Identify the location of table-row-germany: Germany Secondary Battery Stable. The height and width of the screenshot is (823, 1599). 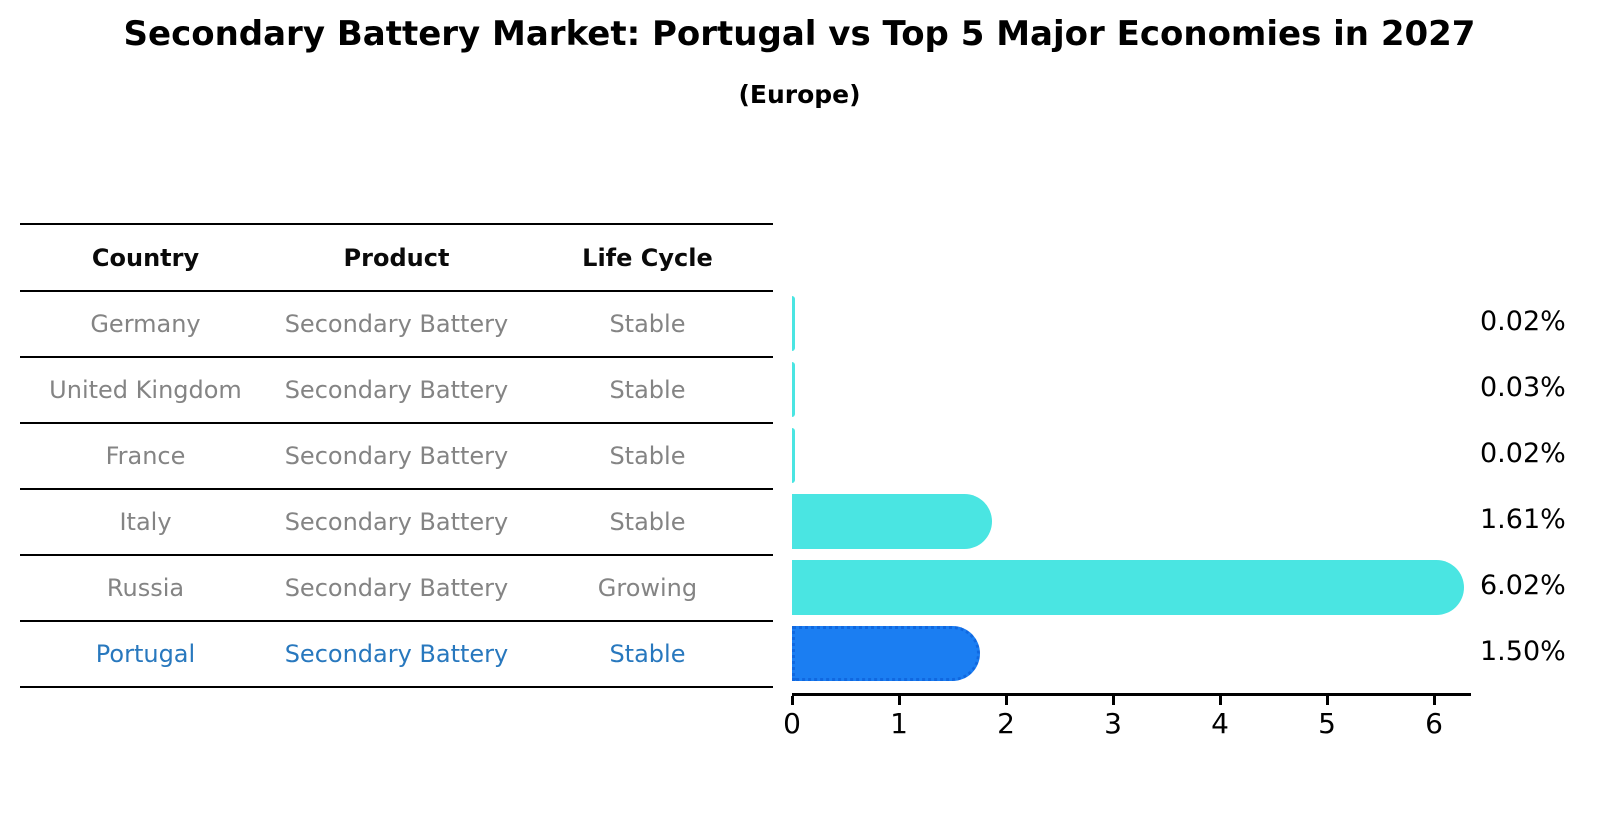
(396, 325).